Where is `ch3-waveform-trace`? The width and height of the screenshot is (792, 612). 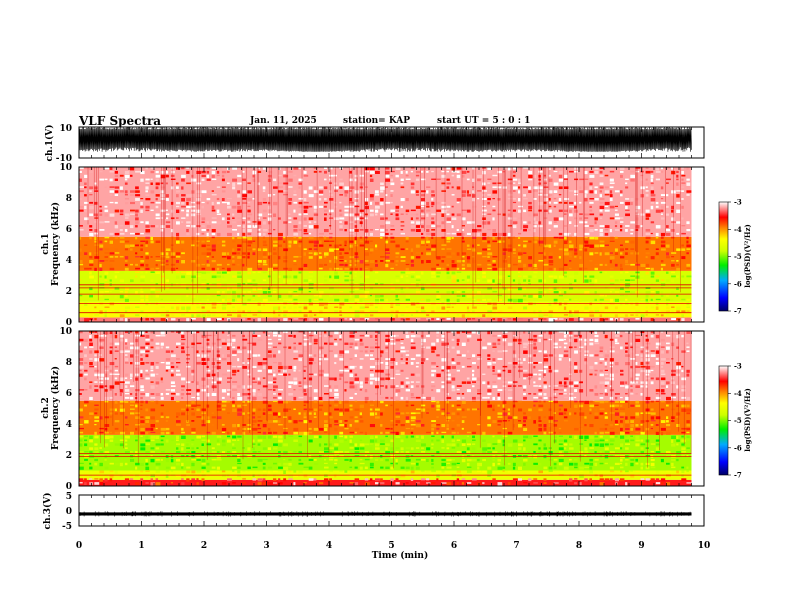 ch3-waveform-trace is located at coordinates (385, 514).